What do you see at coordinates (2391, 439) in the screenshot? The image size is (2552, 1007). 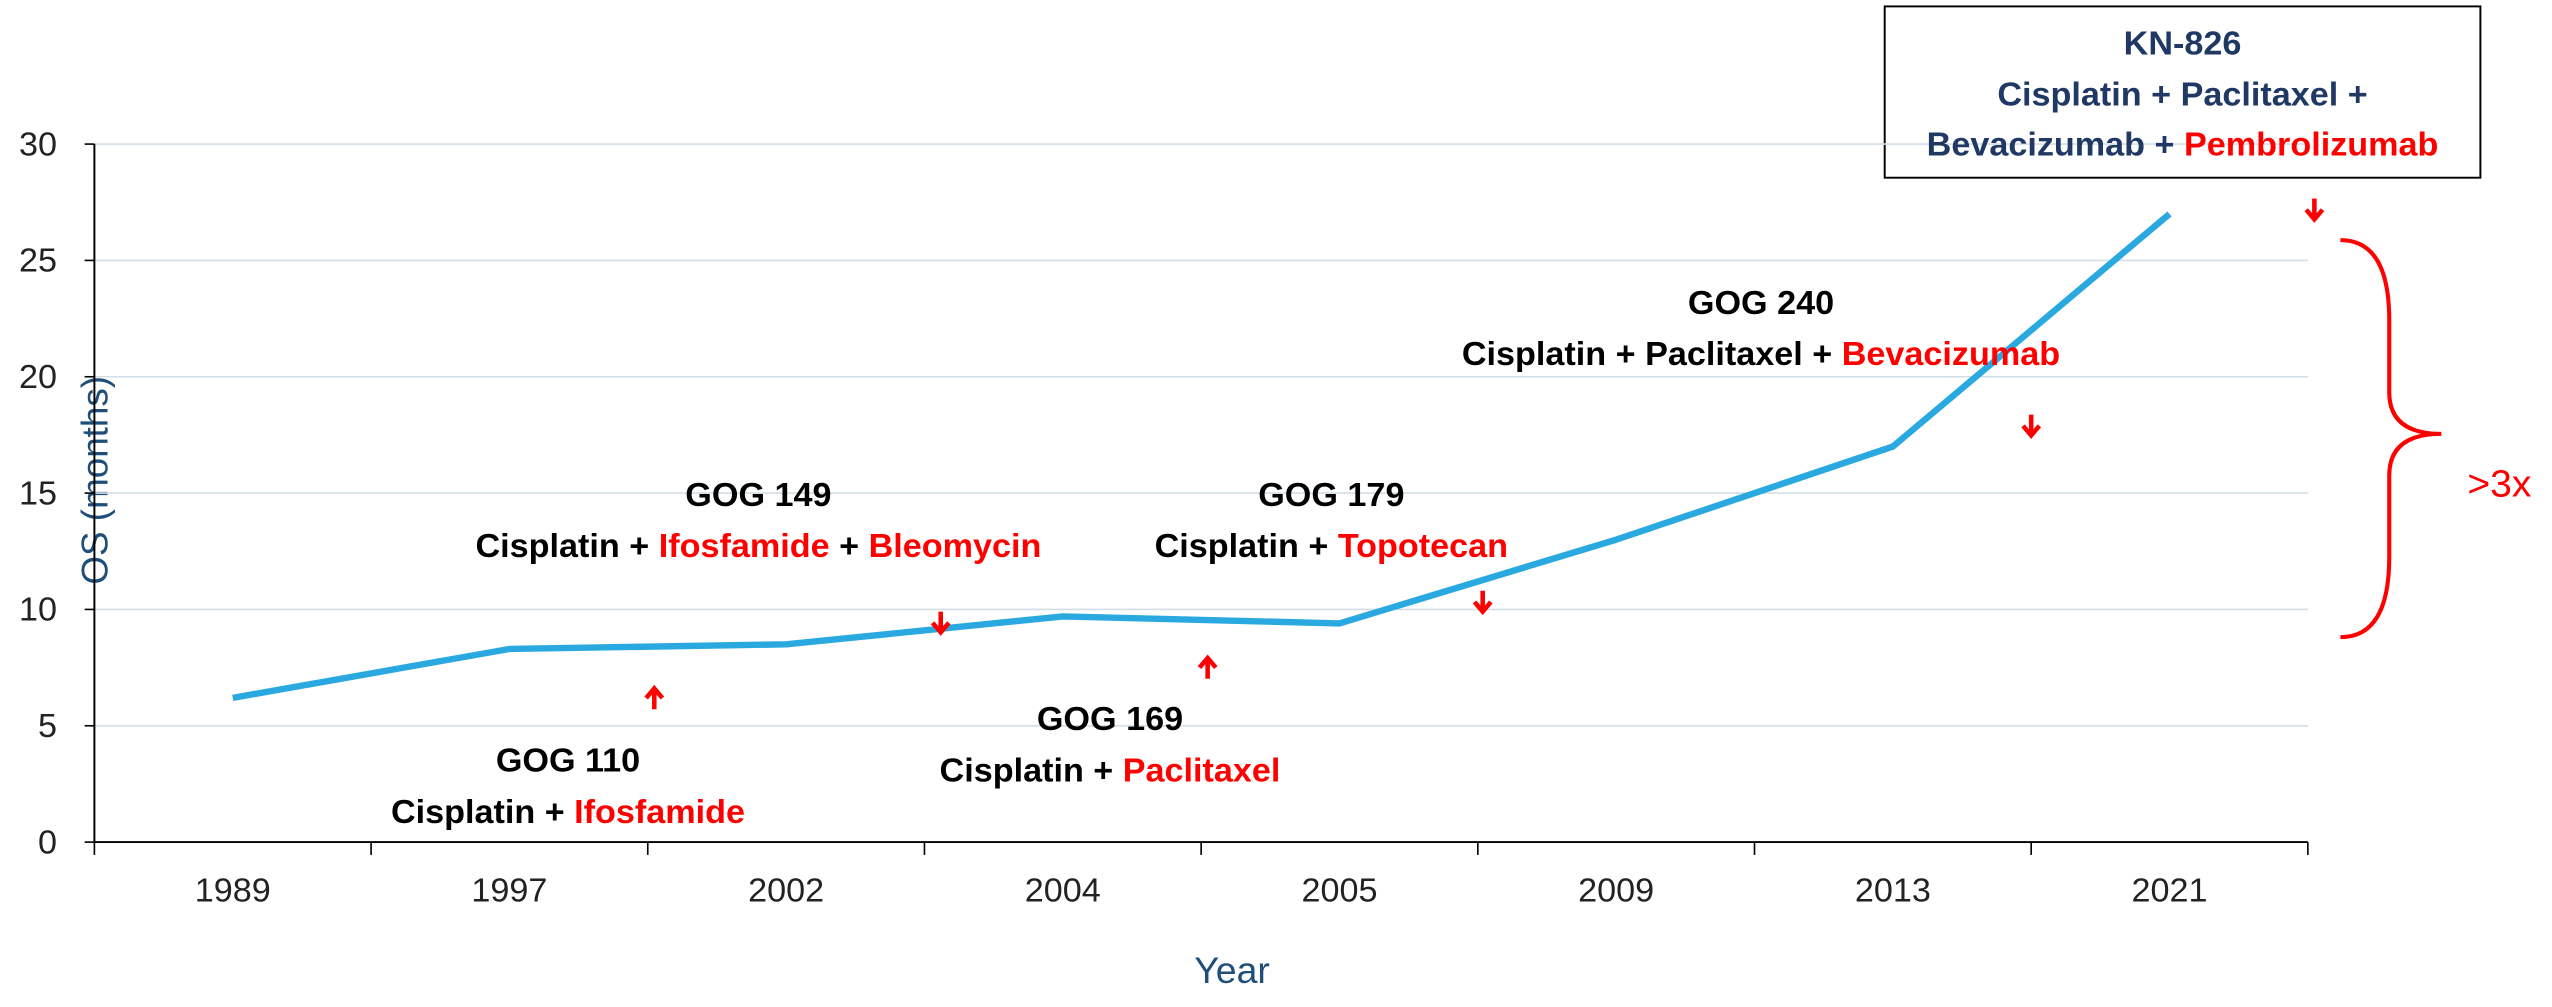 I see `bracket` at bounding box center [2391, 439].